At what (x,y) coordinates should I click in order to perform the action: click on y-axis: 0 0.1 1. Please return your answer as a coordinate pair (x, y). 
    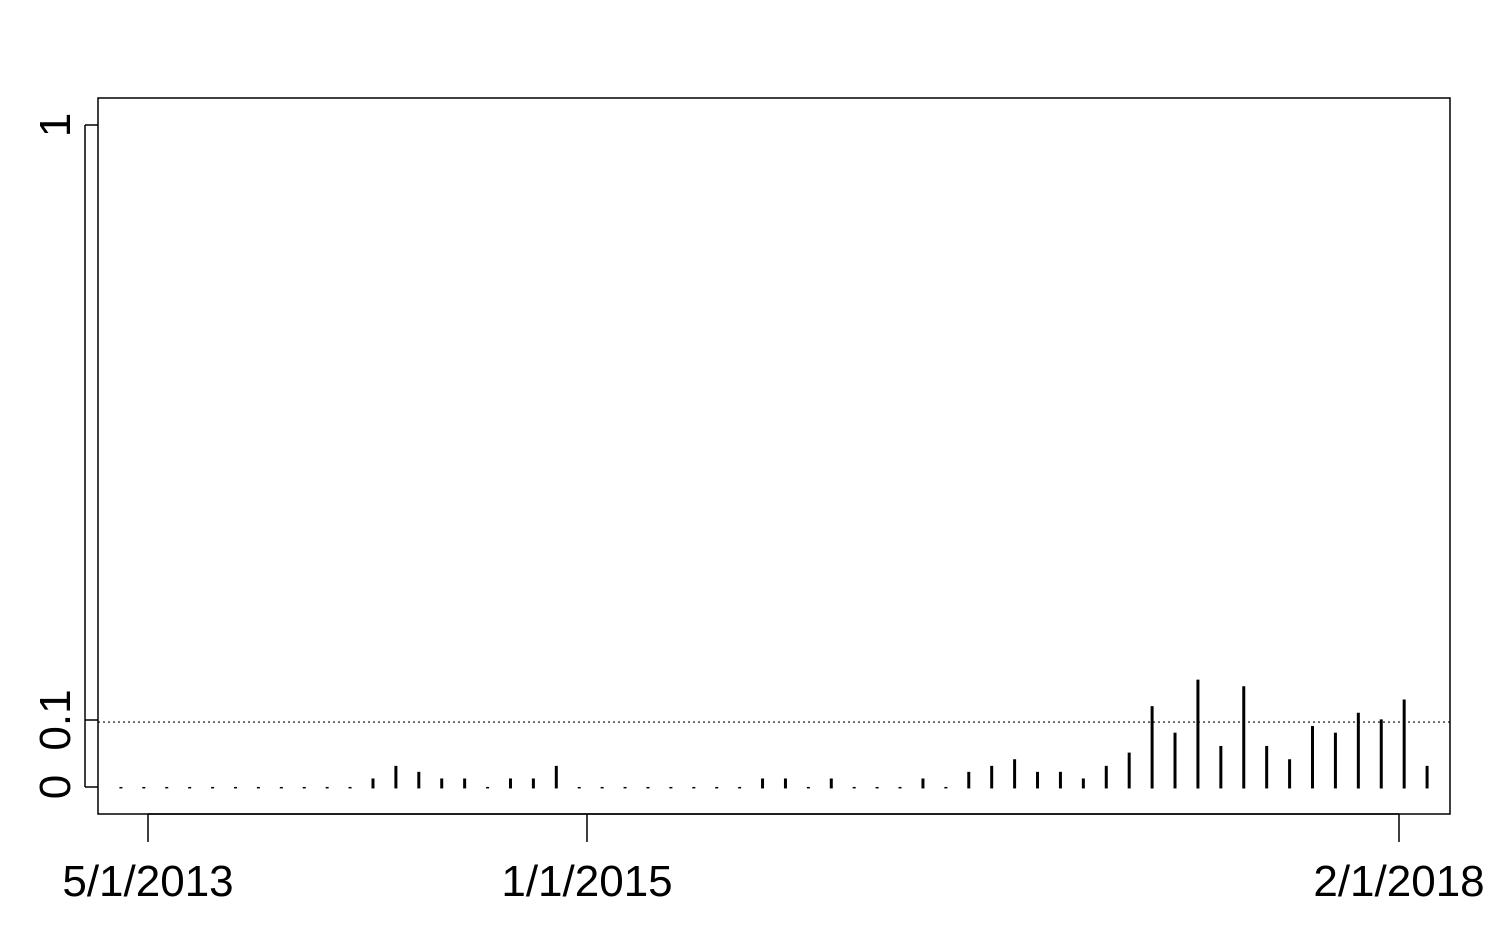
    Looking at the image, I should click on (64, 456).